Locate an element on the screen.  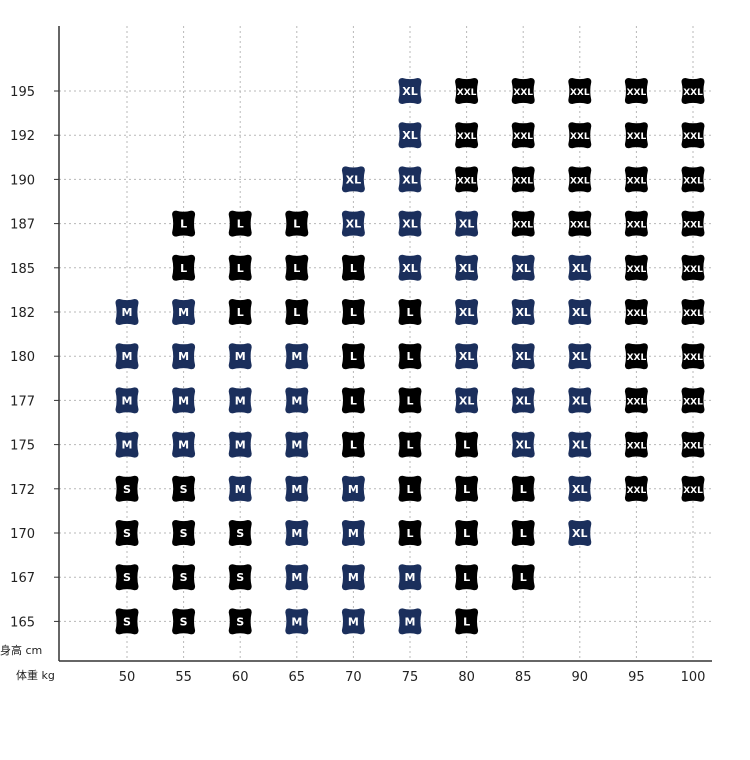
x-tick-label: 75 is located at coordinates (410, 677).